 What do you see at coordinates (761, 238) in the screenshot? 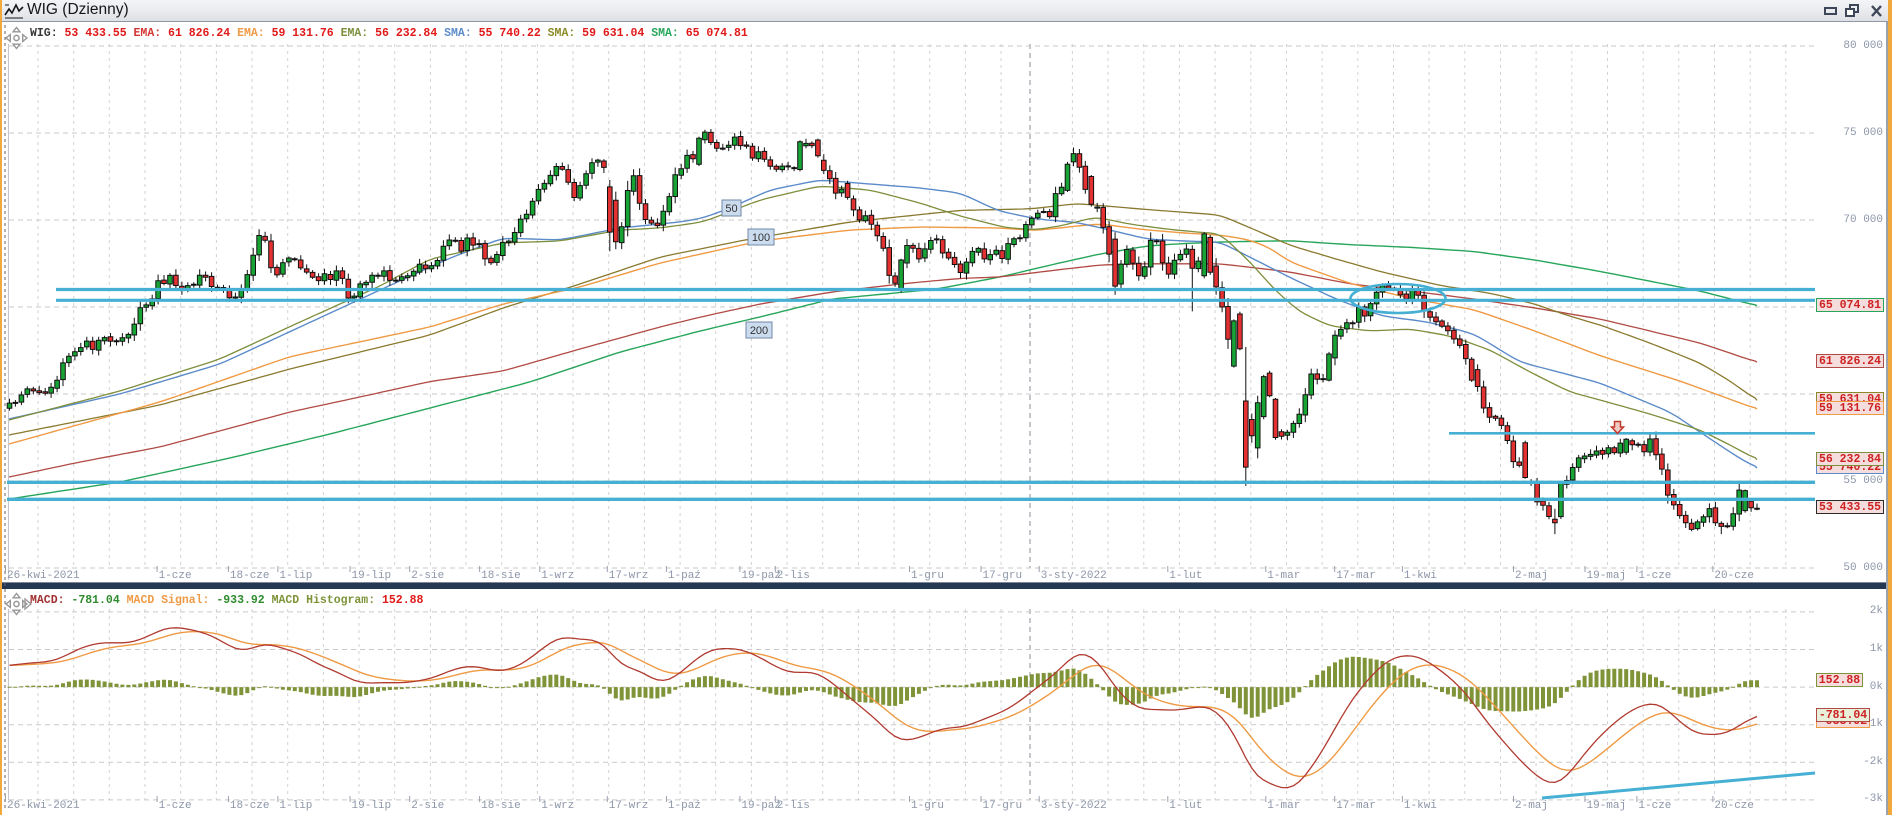
I see `svg-text: 100` at bounding box center [761, 238].